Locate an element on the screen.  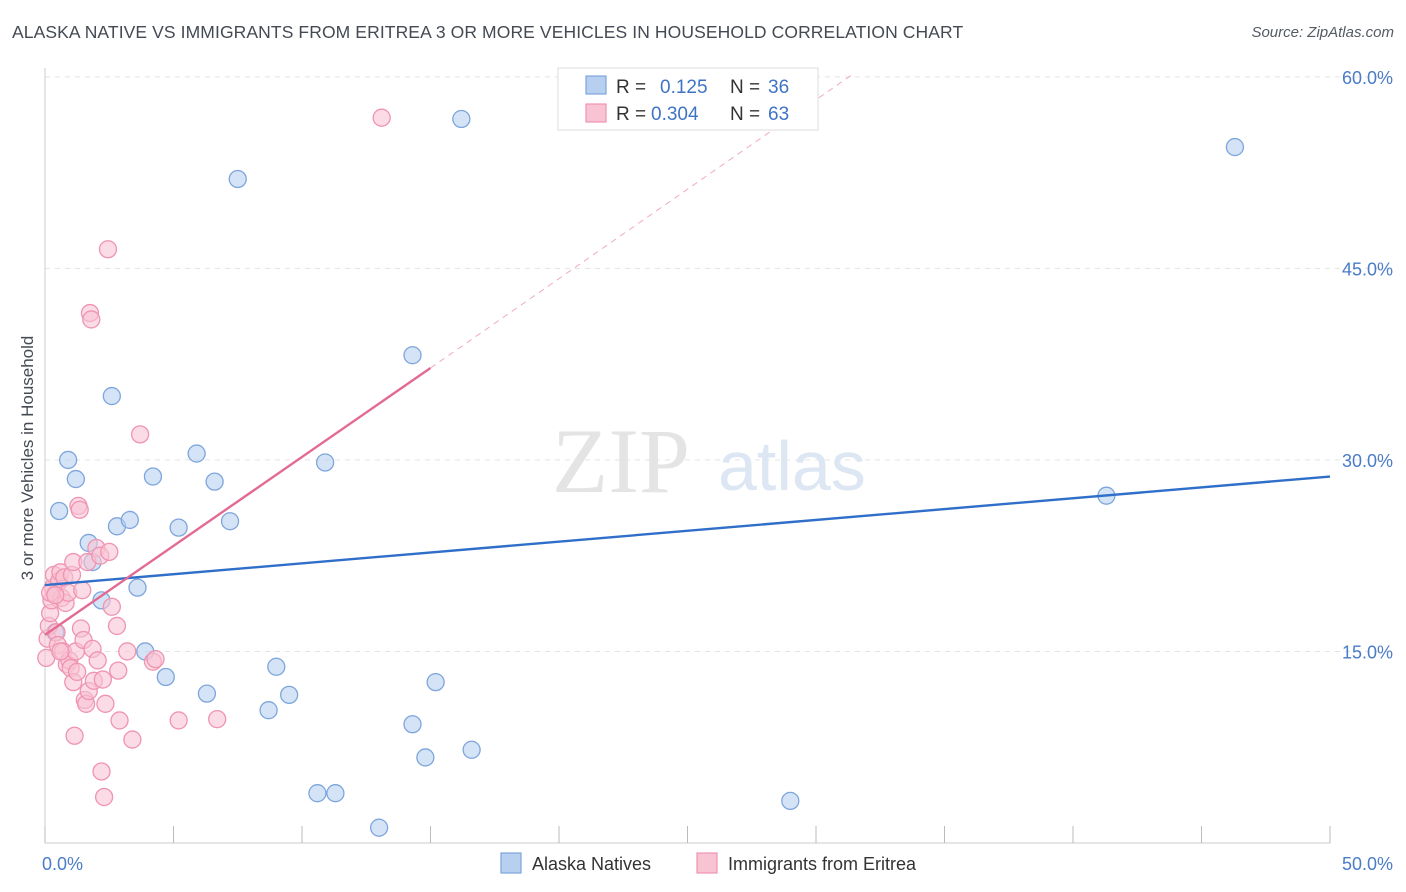
stats-legend: R = 0.125 N = 36 R = 0.304 N = 63 is located at coordinates (688, 99).